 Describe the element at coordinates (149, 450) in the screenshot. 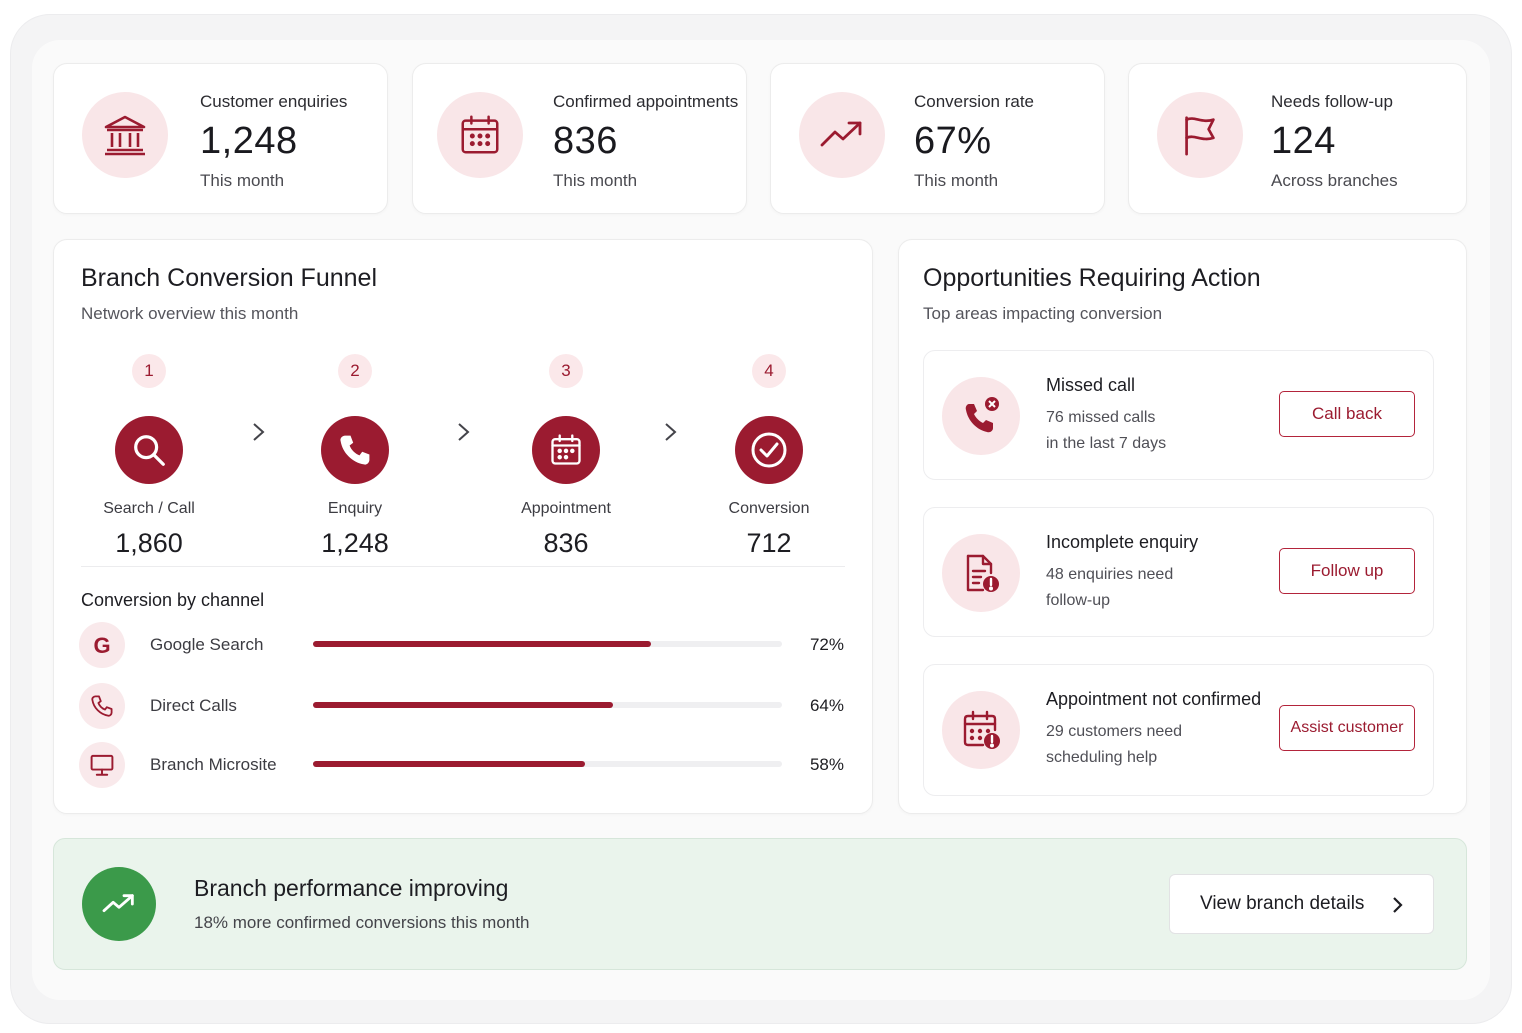

I see `search-icon` at that location.